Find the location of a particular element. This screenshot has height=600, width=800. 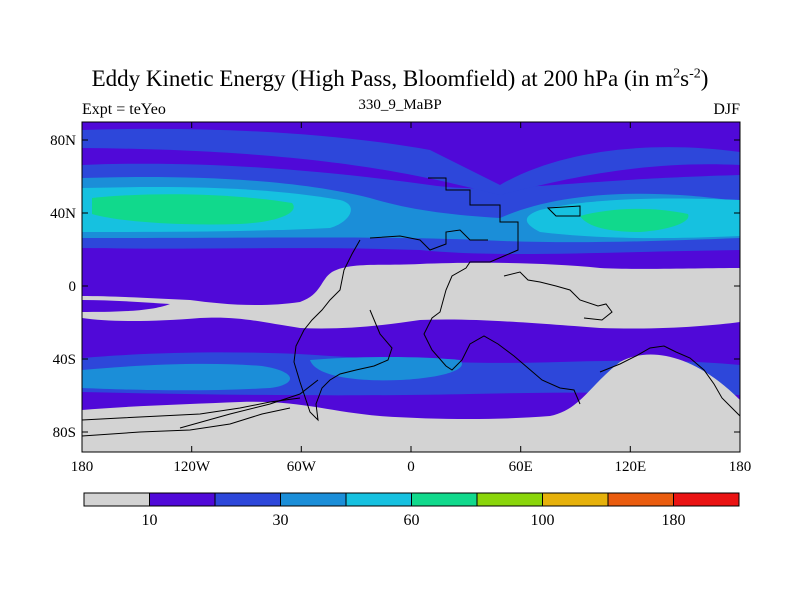

season-label: DJF is located at coordinates (726, 109).